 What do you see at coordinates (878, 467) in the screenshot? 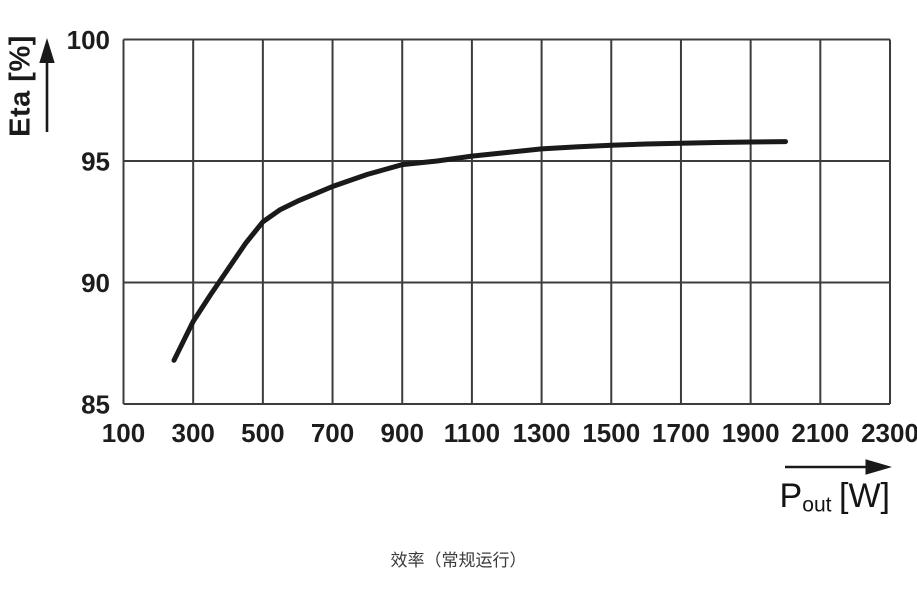
I see `x-axis-arrow-head` at bounding box center [878, 467].